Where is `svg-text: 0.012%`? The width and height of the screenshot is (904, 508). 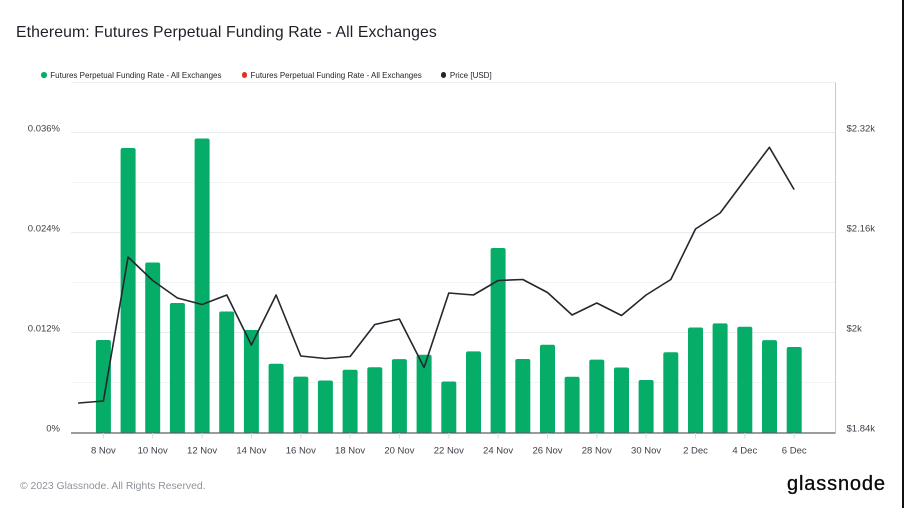 svg-text: 0.012% is located at coordinates (44, 329).